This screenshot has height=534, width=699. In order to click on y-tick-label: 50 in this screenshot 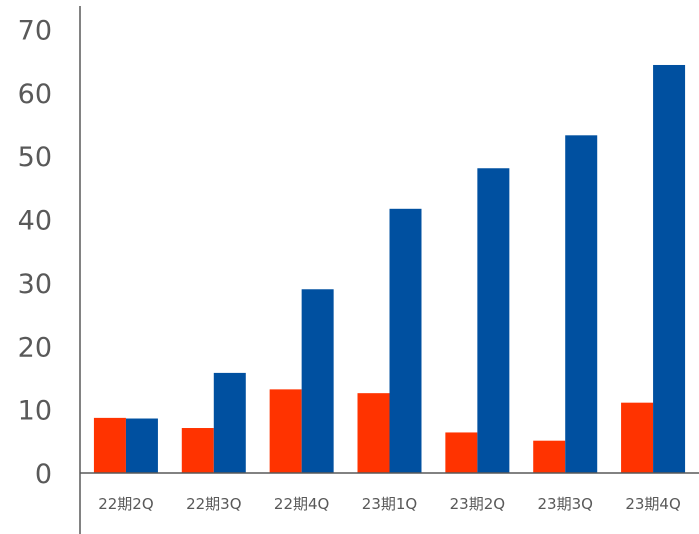, I will do `click(35, 157)`.